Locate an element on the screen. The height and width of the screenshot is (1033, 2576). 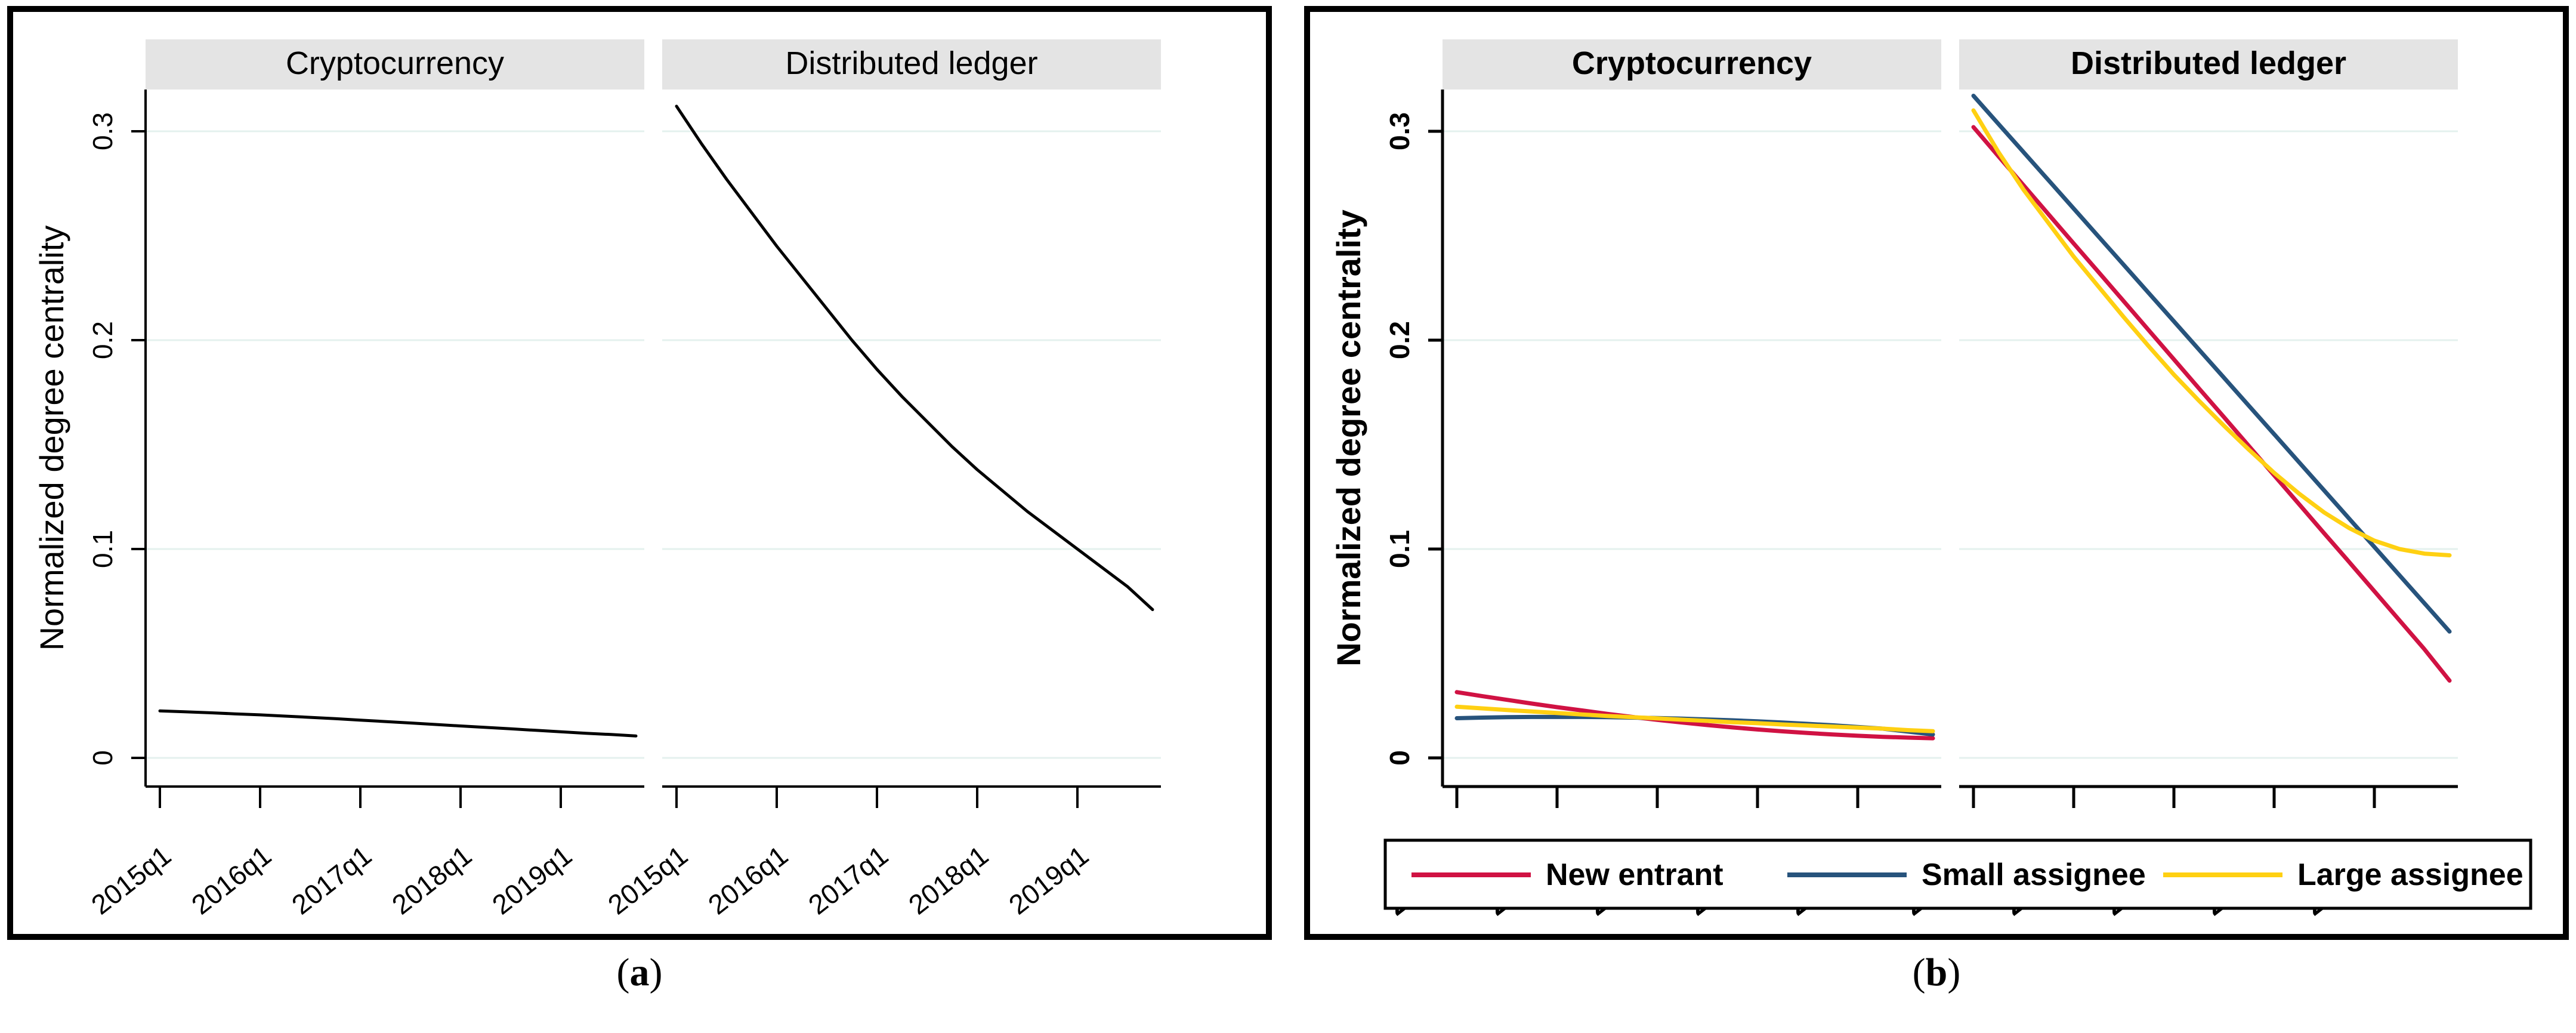
caption-b-close: ) is located at coordinates (1954, 972).